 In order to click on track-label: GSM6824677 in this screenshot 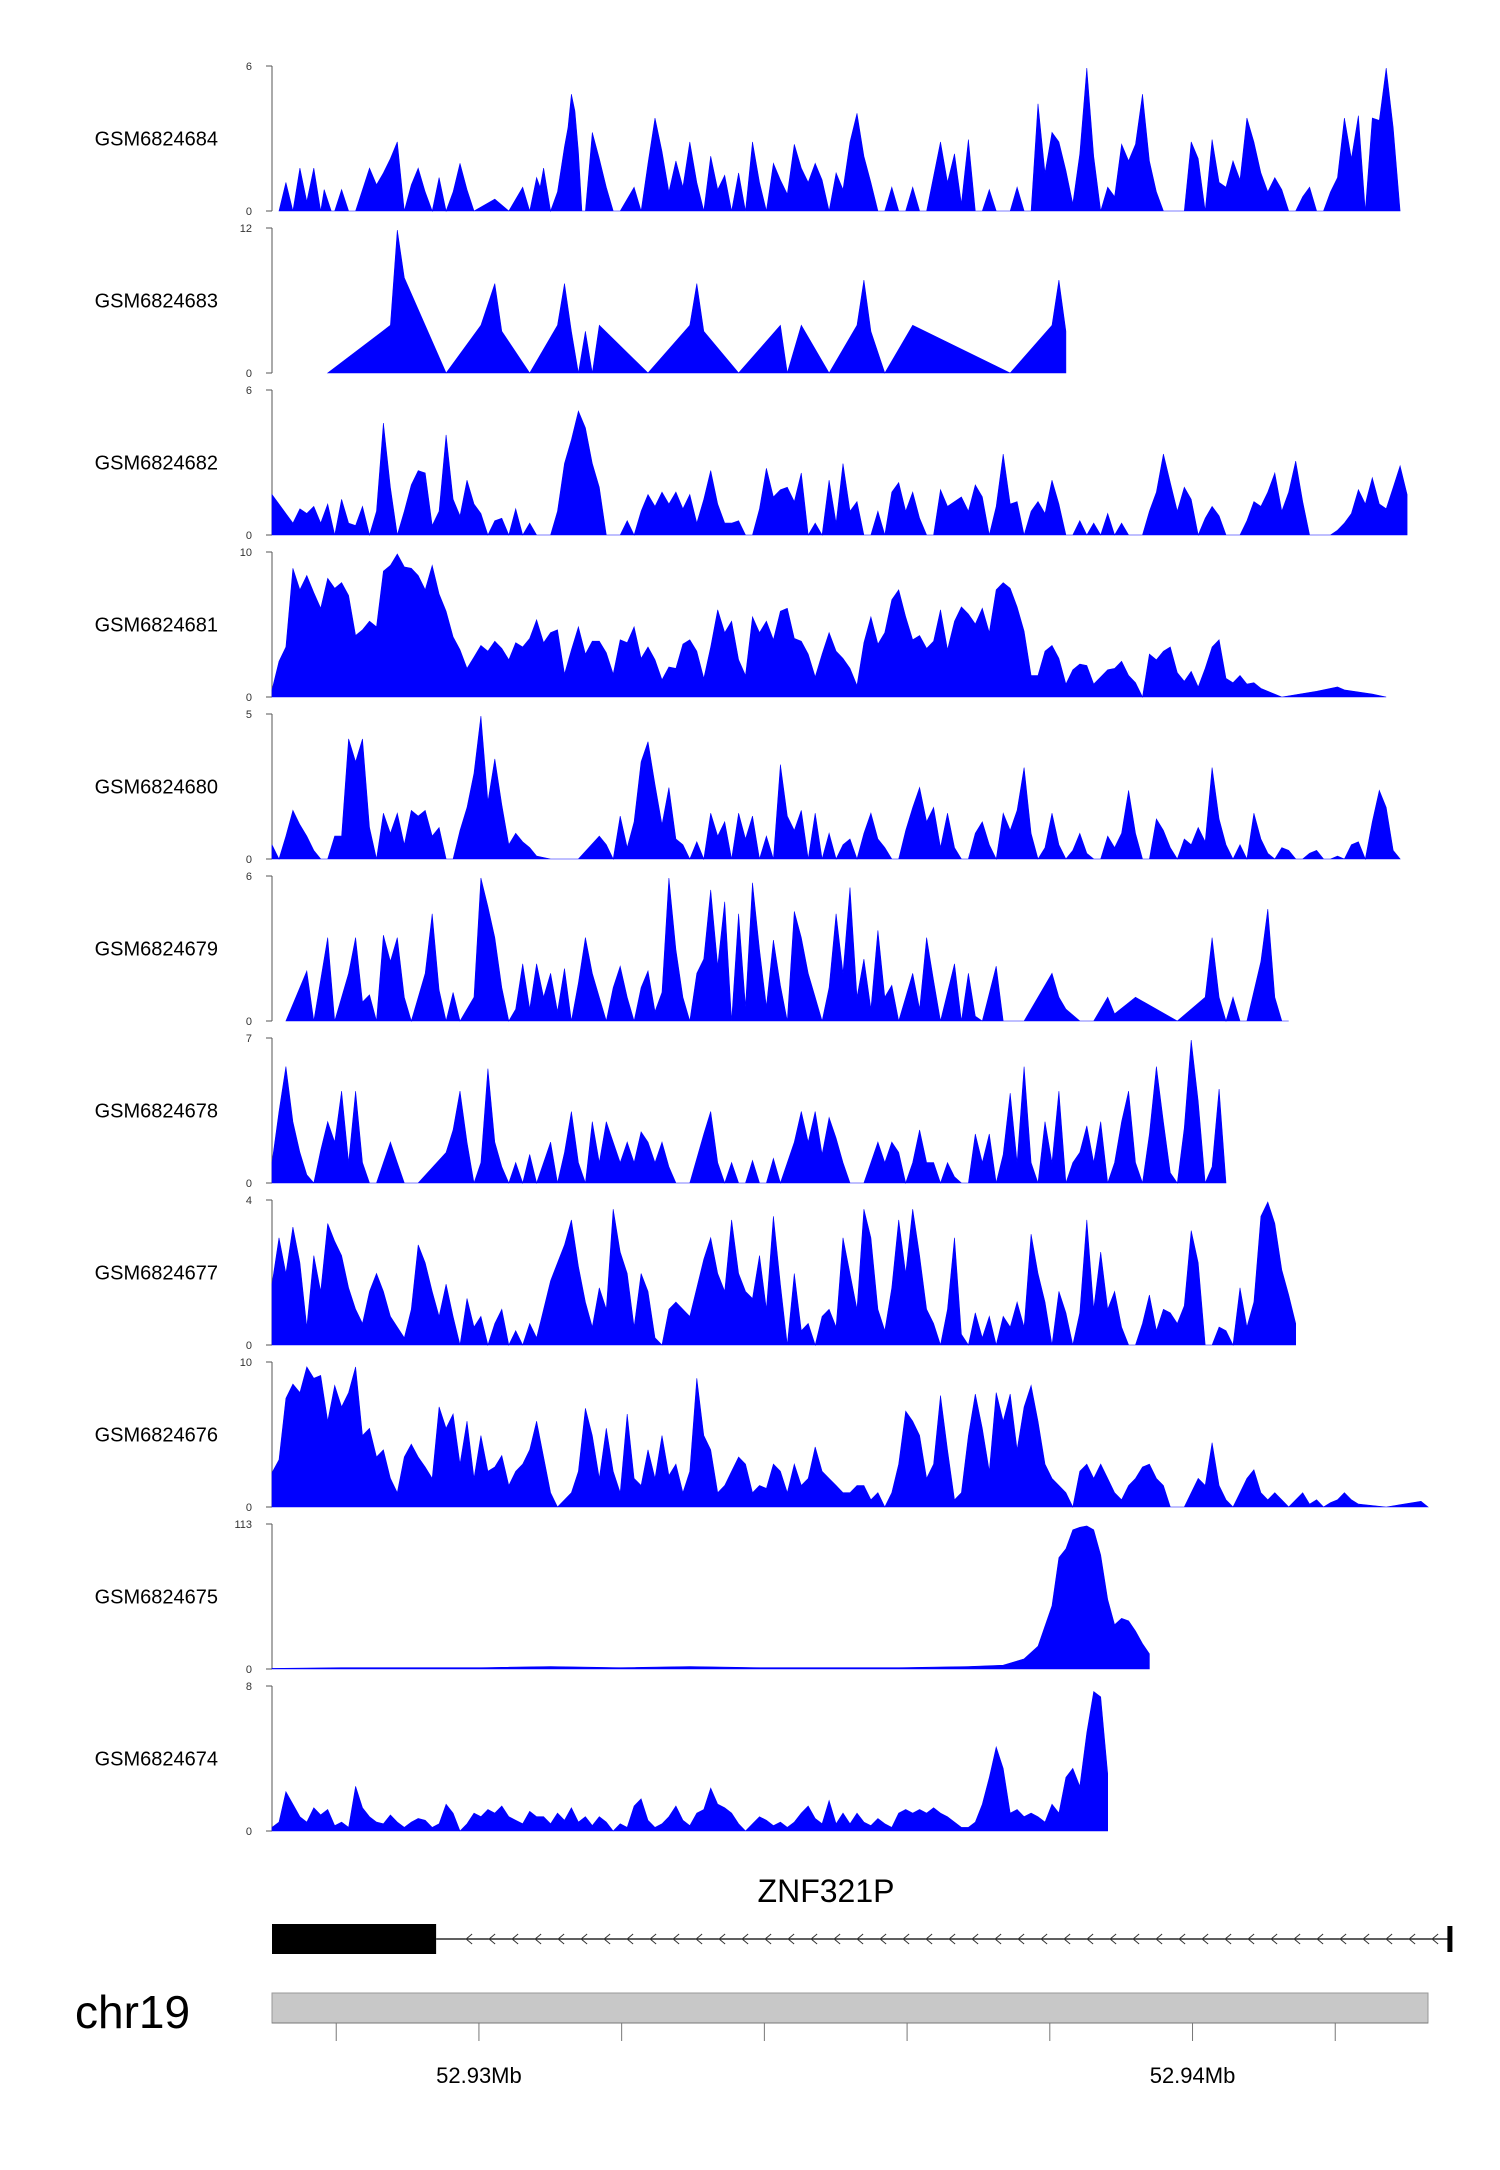, I will do `click(156, 1274)`.